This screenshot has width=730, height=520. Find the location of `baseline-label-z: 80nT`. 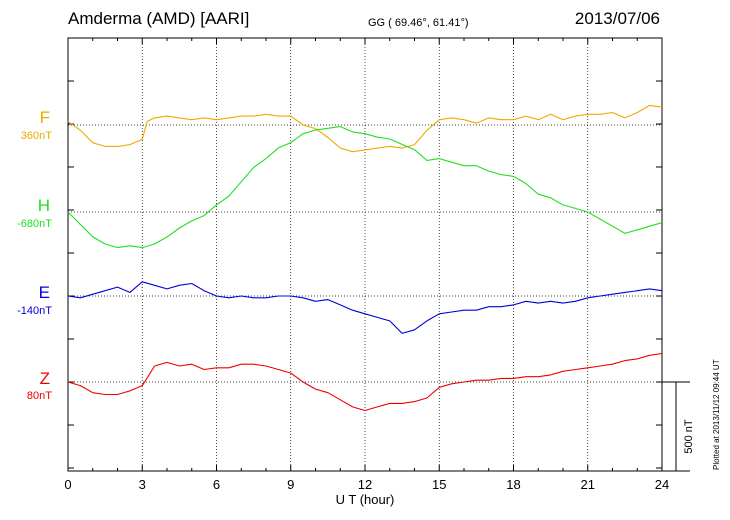

baseline-label-z: 80nT is located at coordinates (39, 396).